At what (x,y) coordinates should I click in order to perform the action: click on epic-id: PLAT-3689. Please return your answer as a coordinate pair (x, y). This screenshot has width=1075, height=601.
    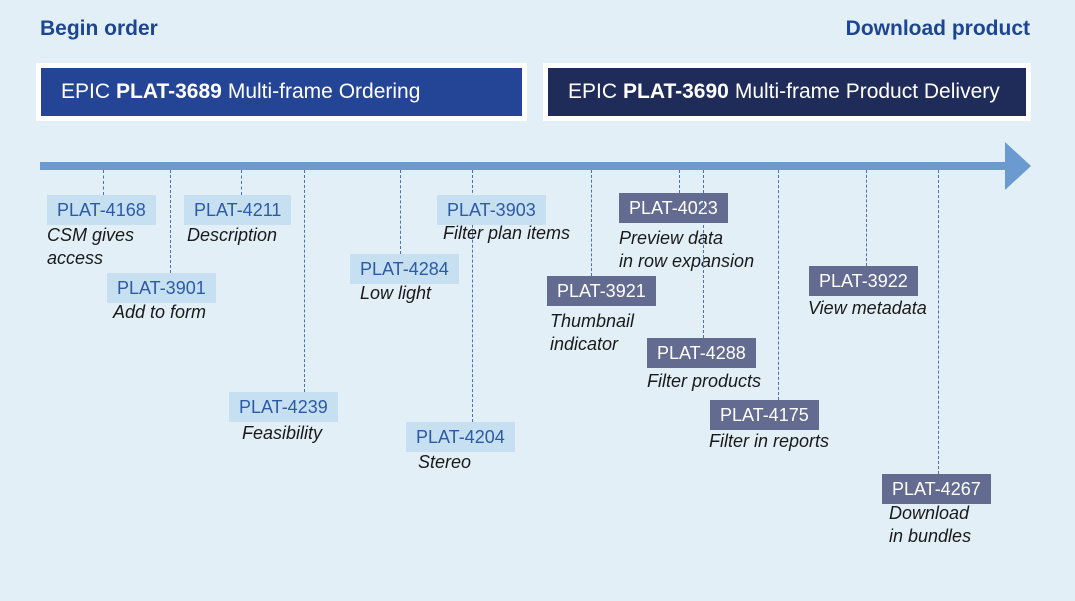
    Looking at the image, I should click on (169, 91).